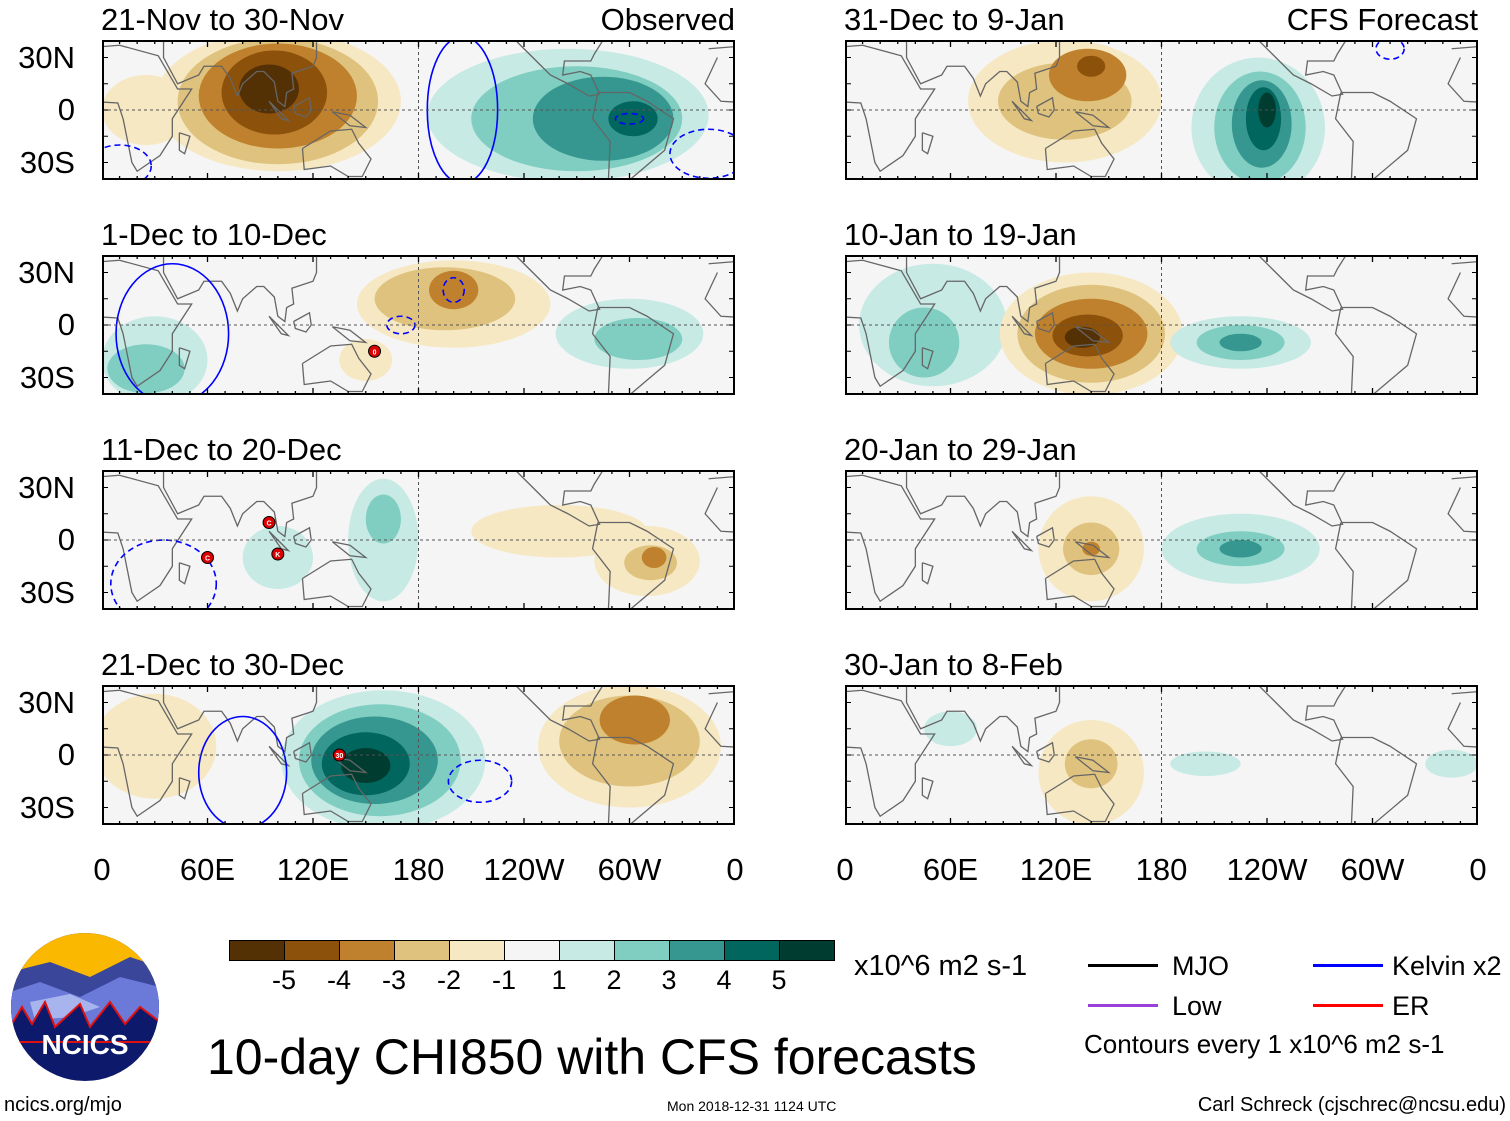  Describe the element at coordinates (953, 664) in the screenshot. I see `panel-title: 30-Jan to 8-Feb` at that location.